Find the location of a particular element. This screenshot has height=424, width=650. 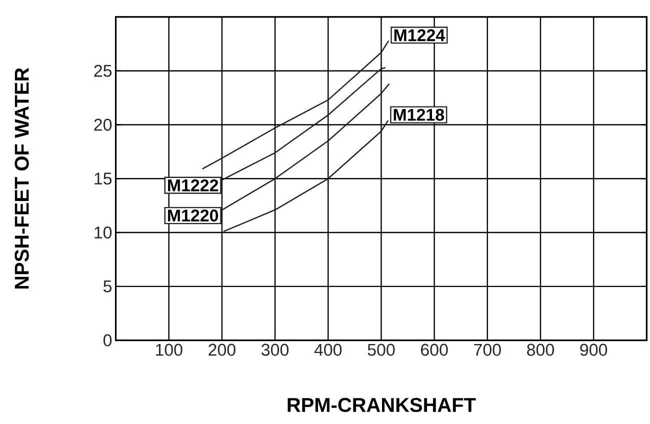

y-tick-label: 15 is located at coordinates (103, 178).